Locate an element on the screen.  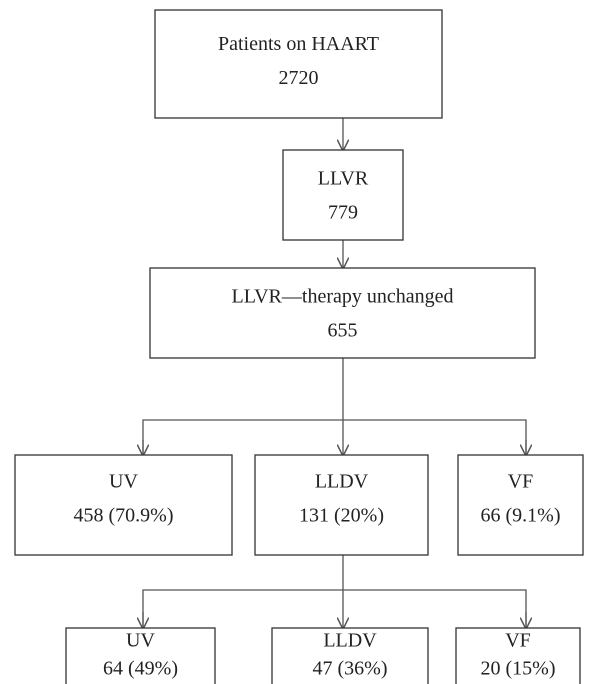
node-value: 20 (15%) is located at coordinates (518, 669).